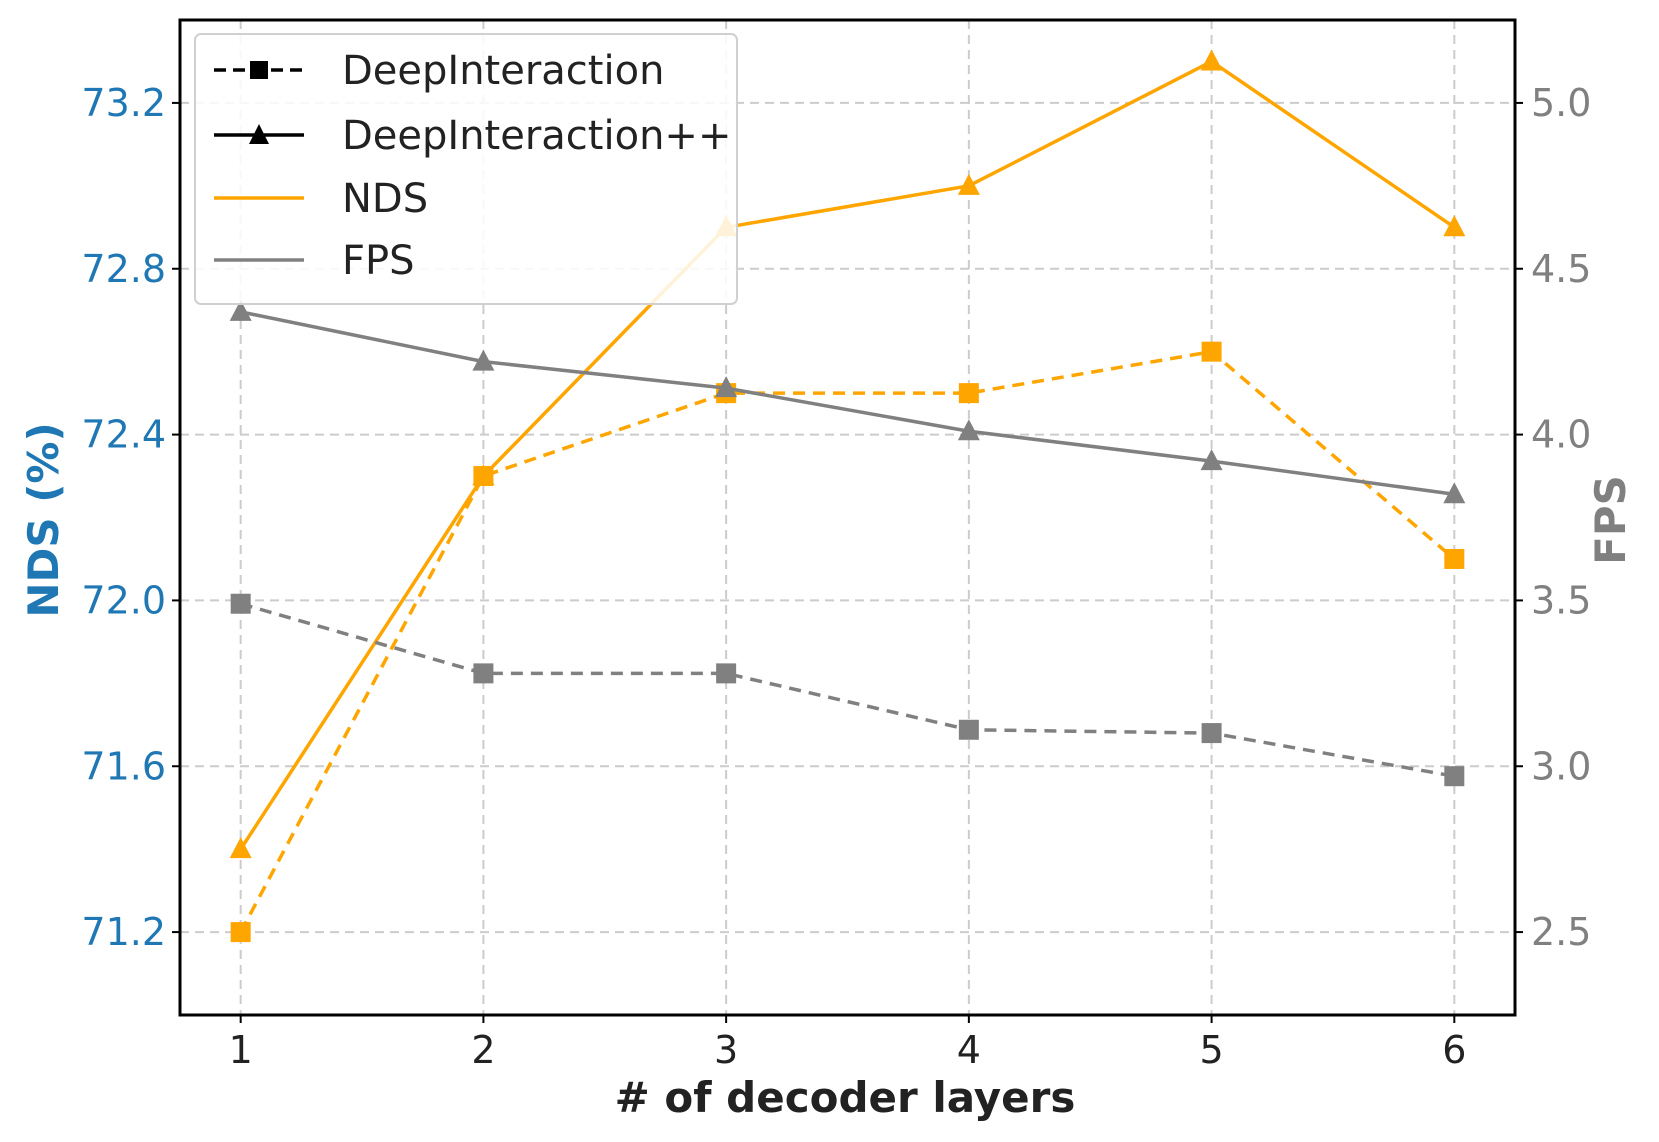  What do you see at coordinates (123, 269) in the screenshot?
I see `y-left-tick-label: 72.8` at bounding box center [123, 269].